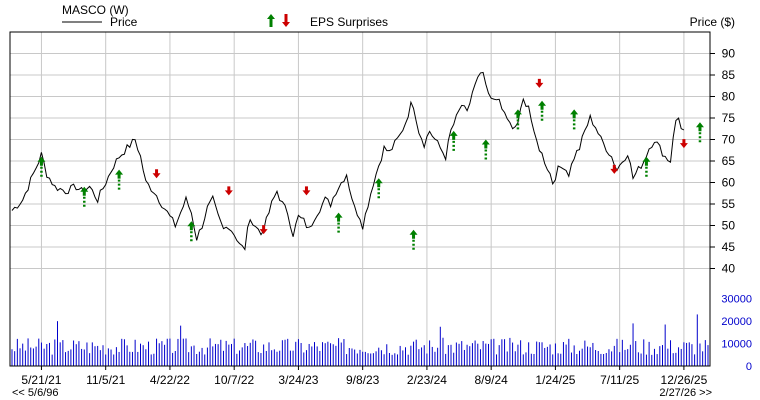 The image size is (760, 400). I want to click on price-axis-title: Price ($), so click(712, 22).